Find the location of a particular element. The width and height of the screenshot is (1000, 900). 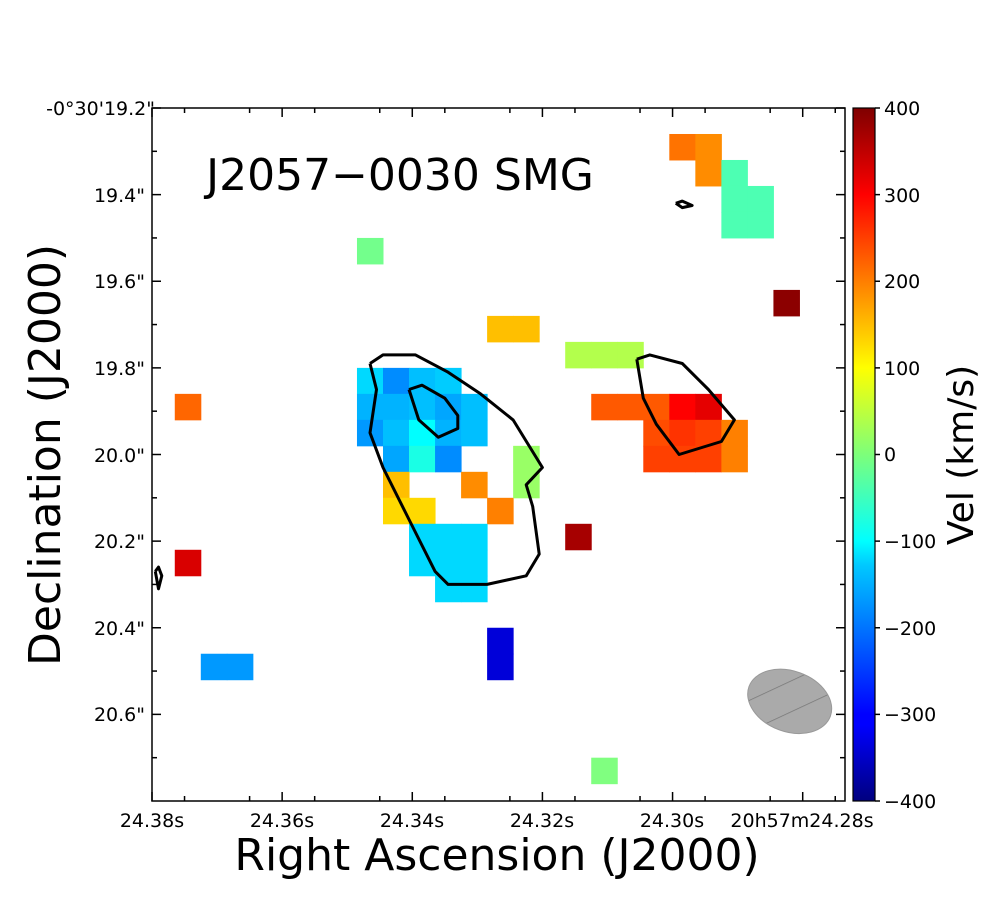

colorbar-tick-label: 100 is located at coordinates (902, 369).